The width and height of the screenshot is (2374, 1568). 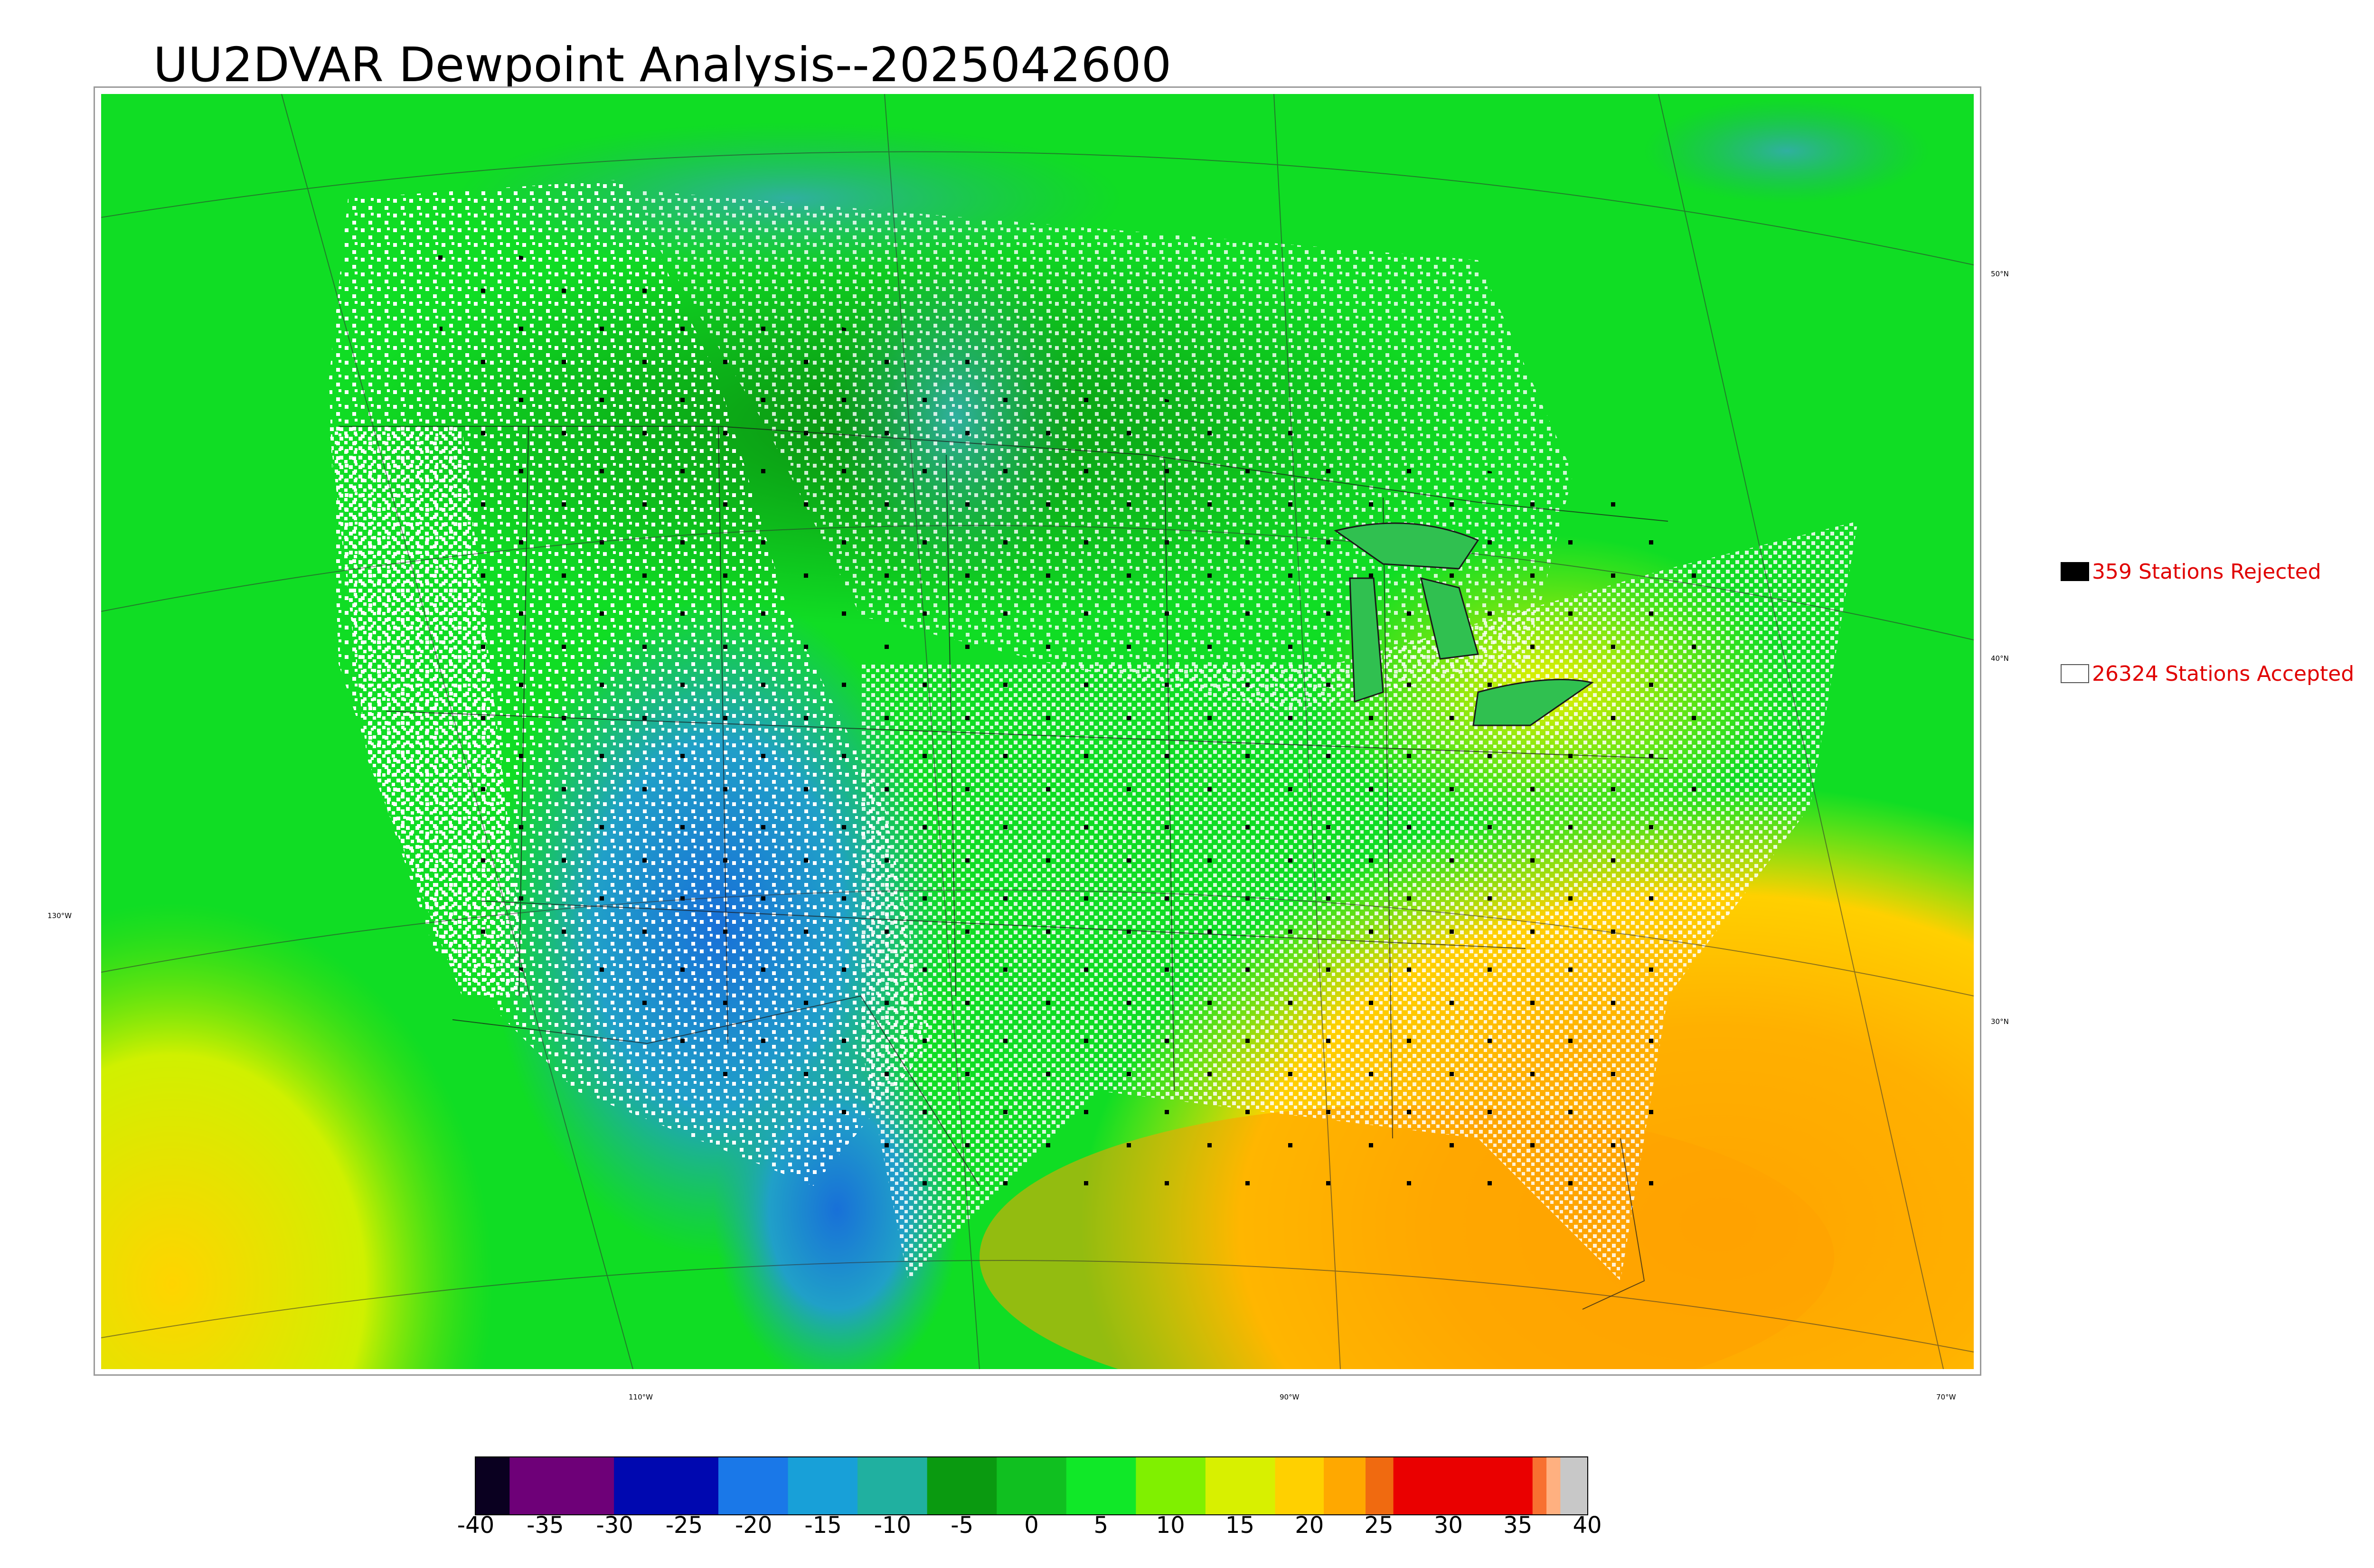 What do you see at coordinates (1786, 151) in the screenshot?
I see `field-hudson-teal` at bounding box center [1786, 151].